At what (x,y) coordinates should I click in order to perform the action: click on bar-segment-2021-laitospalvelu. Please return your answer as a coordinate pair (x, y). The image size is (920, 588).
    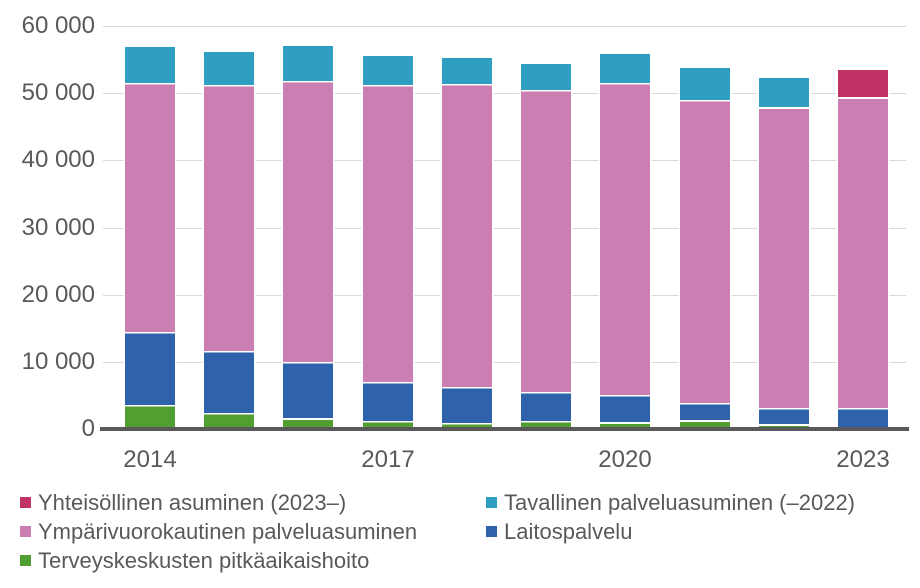
    Looking at the image, I should click on (705, 411).